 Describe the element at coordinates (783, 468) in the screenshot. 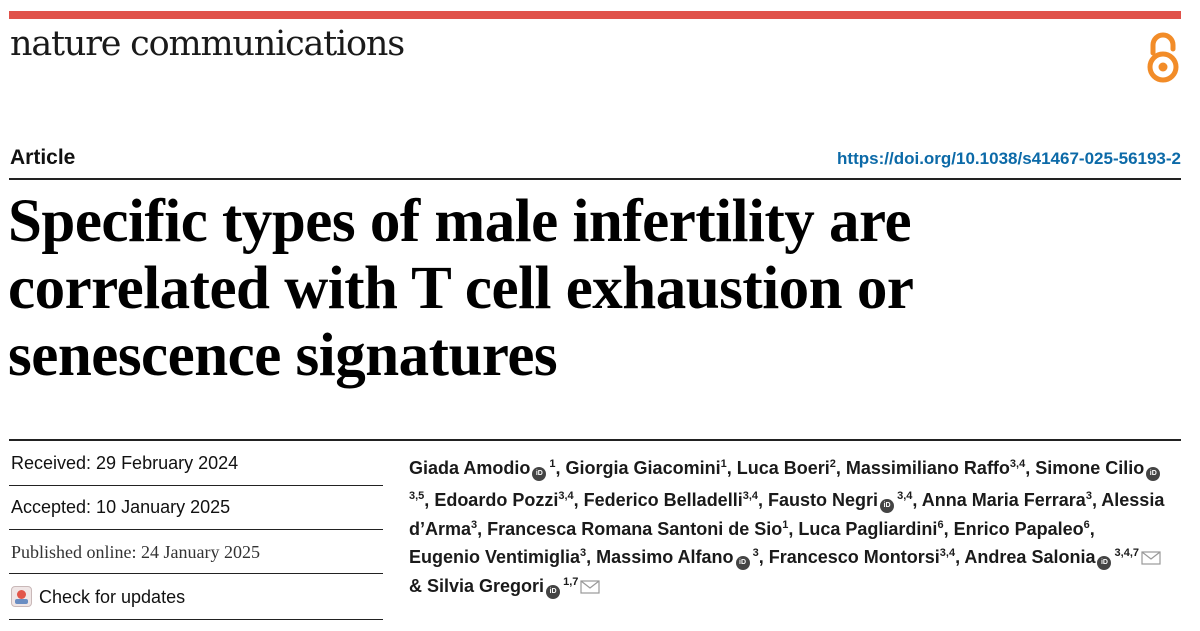

I see `author-name: Luca Boeri` at that location.